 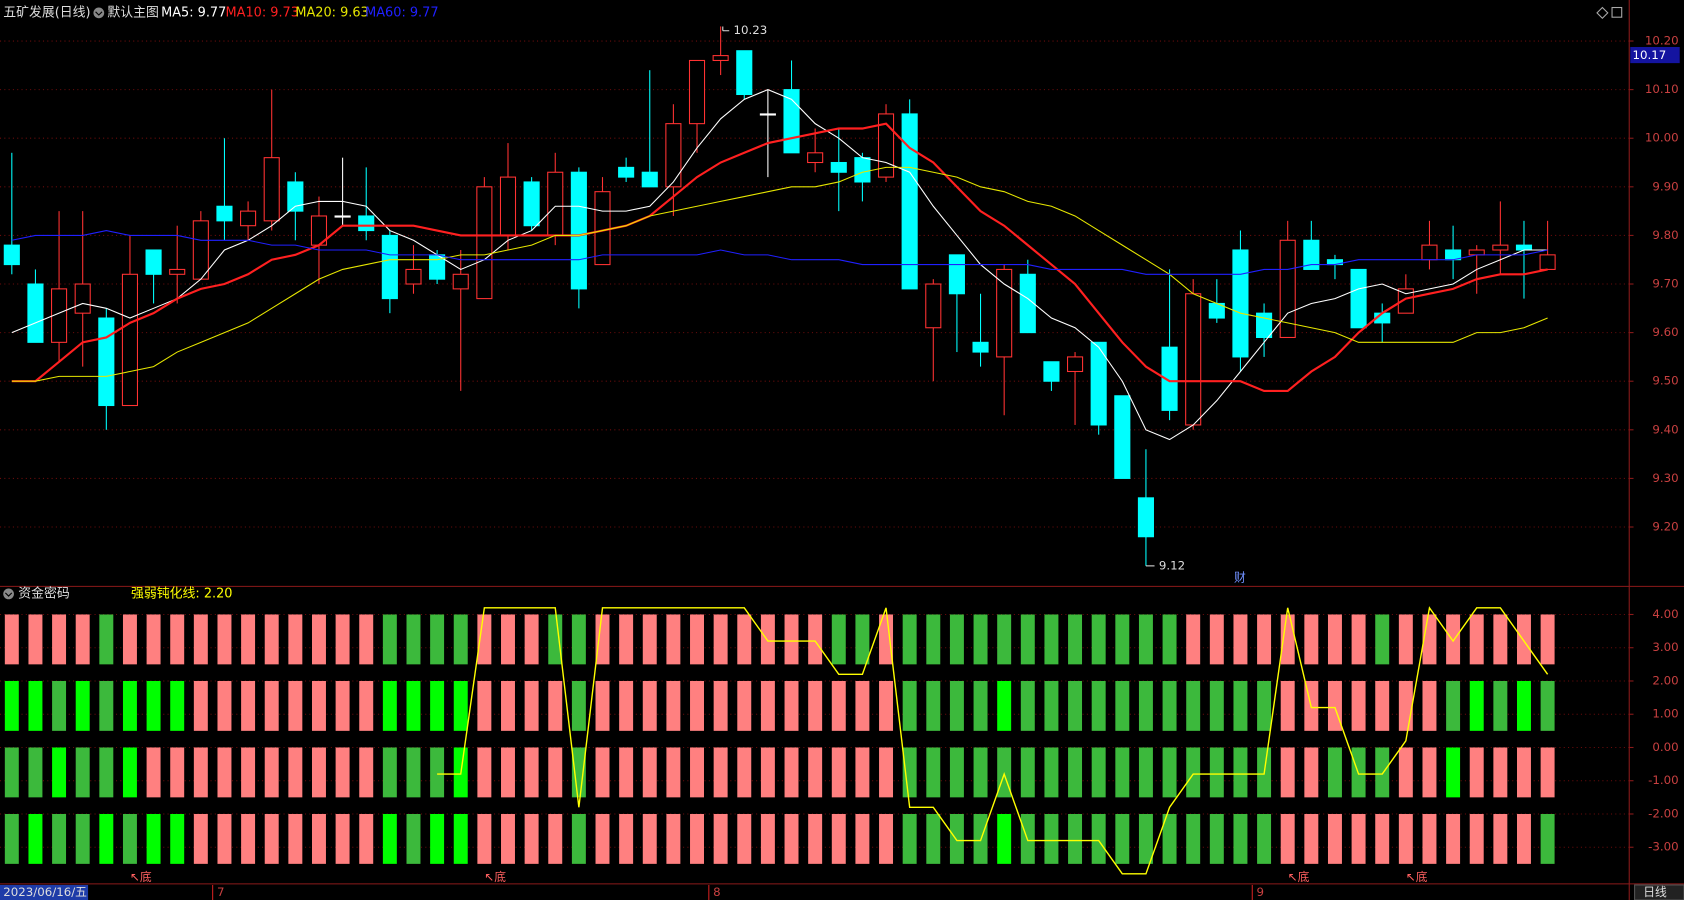 I want to click on chart-subtitle: 默认主图, so click(x=133, y=12).